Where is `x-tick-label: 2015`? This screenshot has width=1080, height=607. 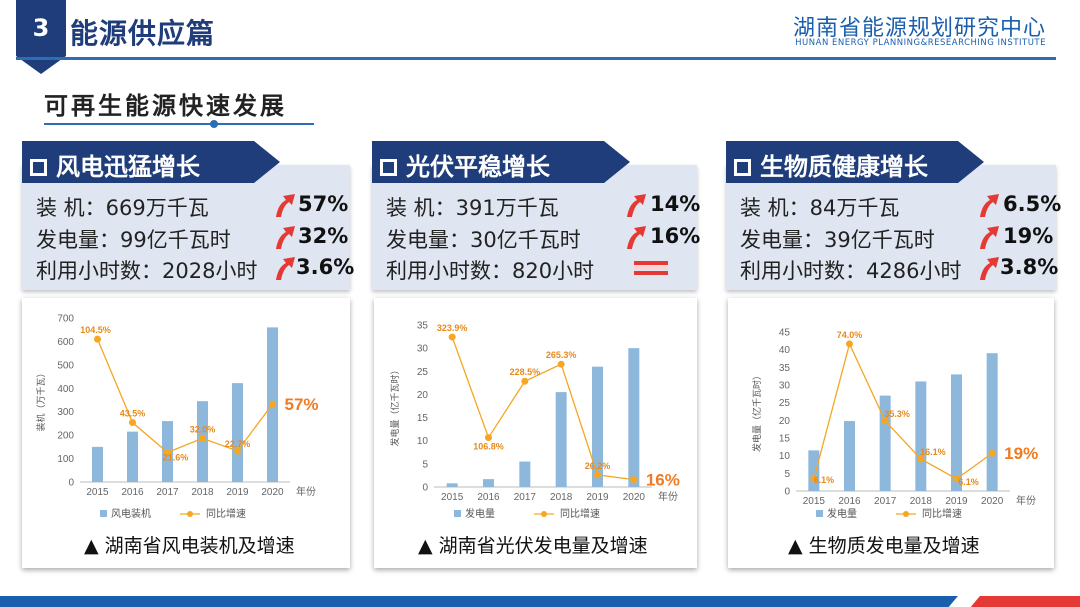 x-tick-label: 2015 is located at coordinates (97, 492).